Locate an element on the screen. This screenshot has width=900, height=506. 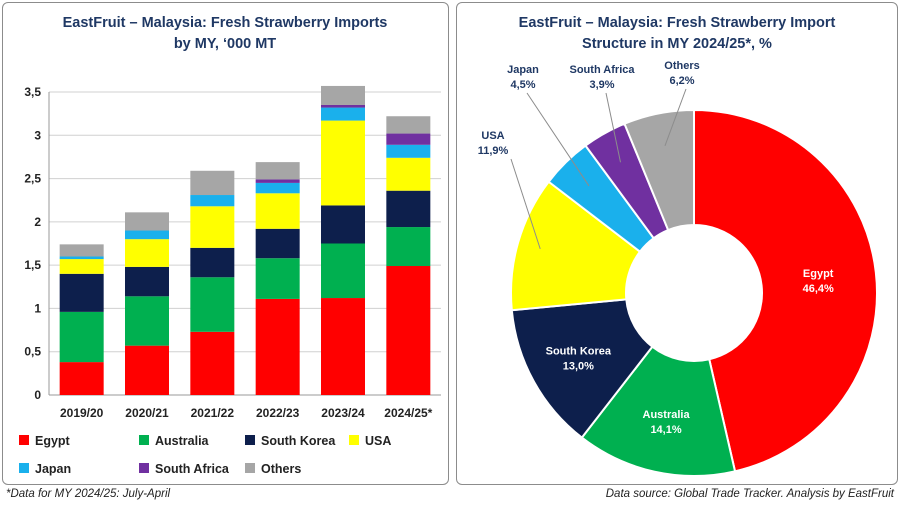
donut-slice-australia is located at coordinates (658, 411).